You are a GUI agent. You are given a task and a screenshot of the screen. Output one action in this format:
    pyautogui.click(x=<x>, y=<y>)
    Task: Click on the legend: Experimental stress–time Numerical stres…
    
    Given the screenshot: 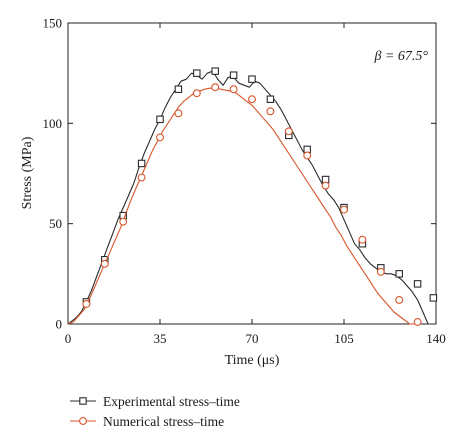 What is the action you would take?
    pyautogui.click(x=155, y=411)
    